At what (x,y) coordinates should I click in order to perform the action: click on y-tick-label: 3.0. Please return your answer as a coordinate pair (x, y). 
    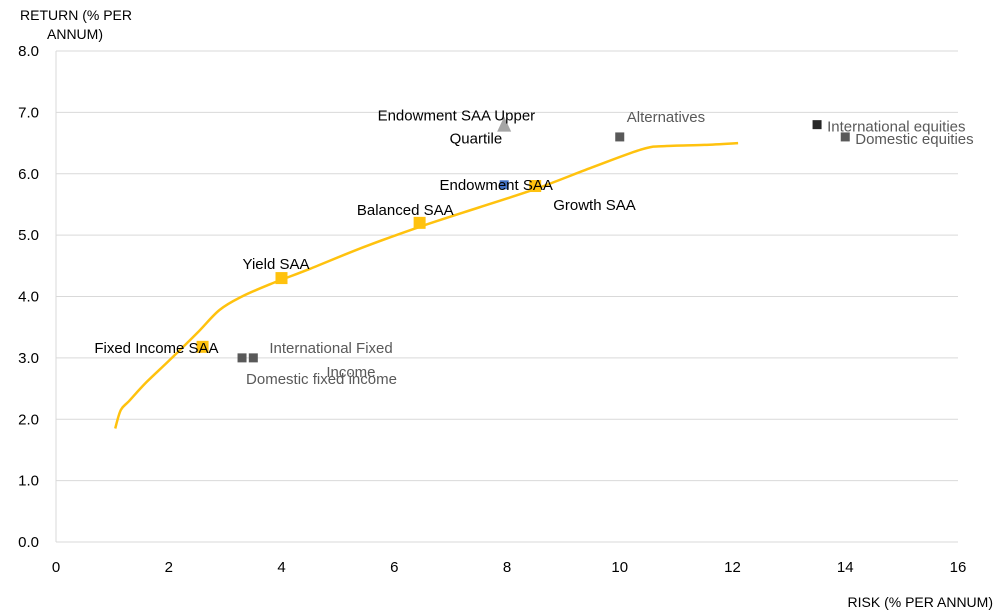
    Looking at the image, I should click on (28, 358).